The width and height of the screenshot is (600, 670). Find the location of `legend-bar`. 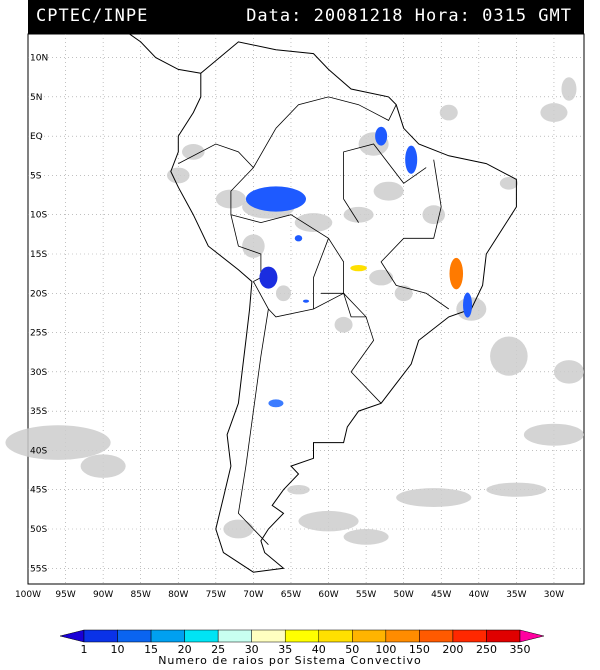

legend-bar is located at coordinates (302, 636).